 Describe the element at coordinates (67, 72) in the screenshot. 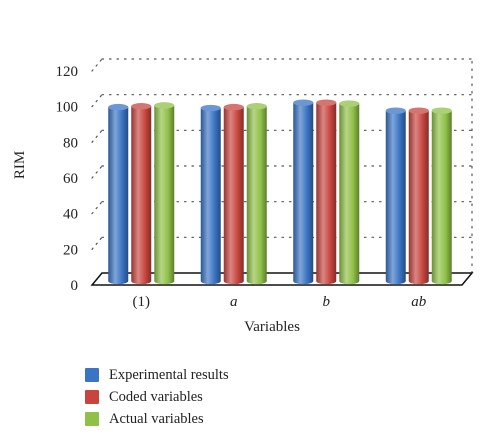

I see `y-tick-label: 120` at that location.